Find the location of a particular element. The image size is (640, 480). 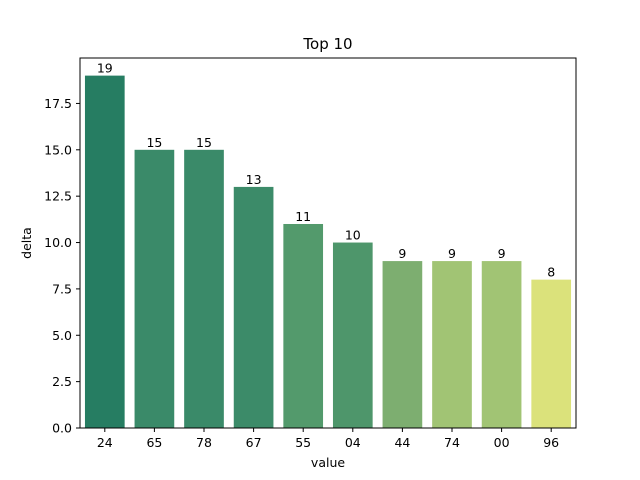

x-tick-label: 24 is located at coordinates (105, 442).